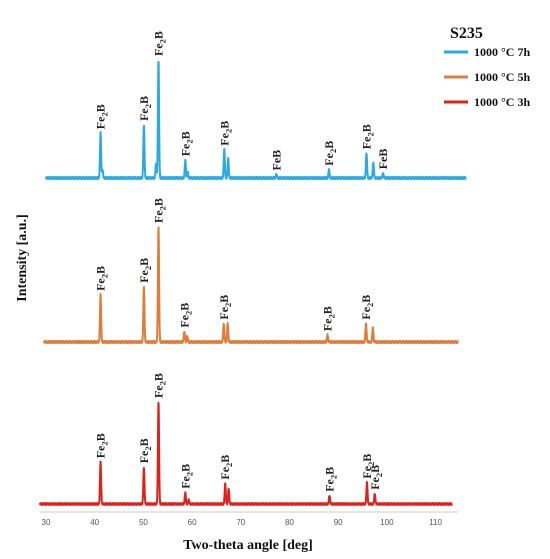 This screenshot has width=550, height=559. I want to click on y-axis-title: Intensity [a.u.], so click(22, 258).